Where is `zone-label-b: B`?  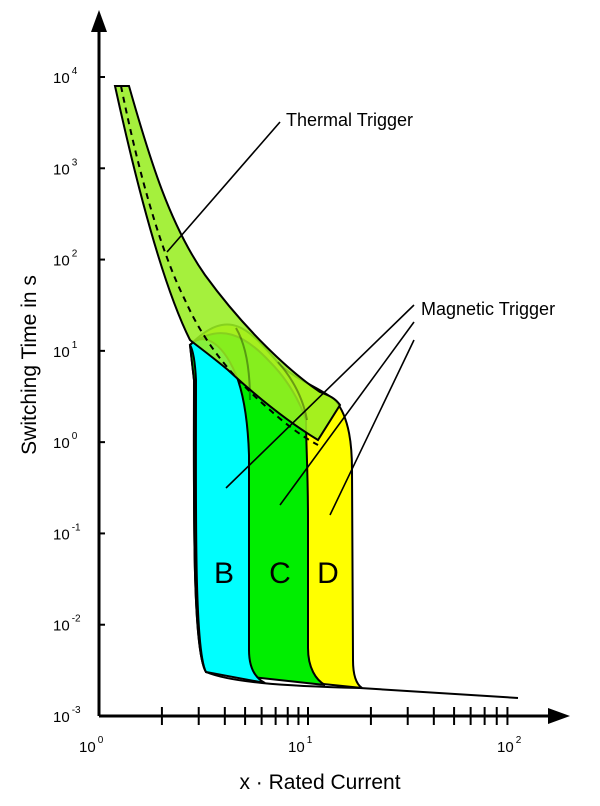
zone-label-b: B is located at coordinates (224, 573).